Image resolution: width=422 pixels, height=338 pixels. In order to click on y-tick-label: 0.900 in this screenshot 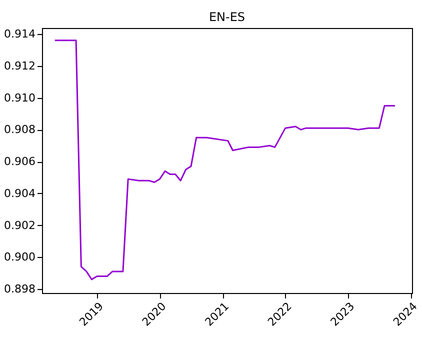, I will do `click(20, 257)`.